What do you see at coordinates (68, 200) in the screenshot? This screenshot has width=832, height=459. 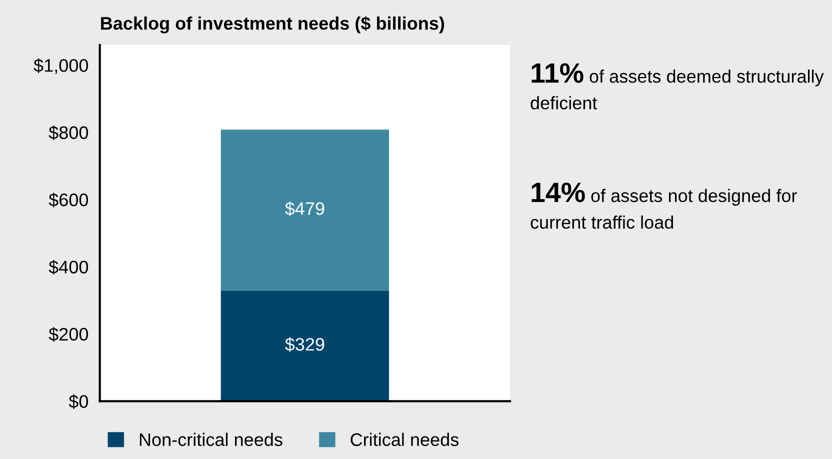 I see `y-tick-label: $600` at bounding box center [68, 200].